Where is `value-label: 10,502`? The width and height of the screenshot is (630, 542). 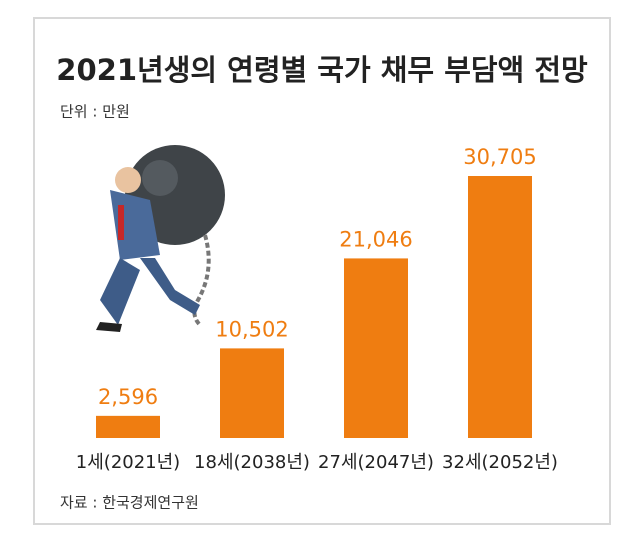
value-label: 10,502 is located at coordinates (251, 329).